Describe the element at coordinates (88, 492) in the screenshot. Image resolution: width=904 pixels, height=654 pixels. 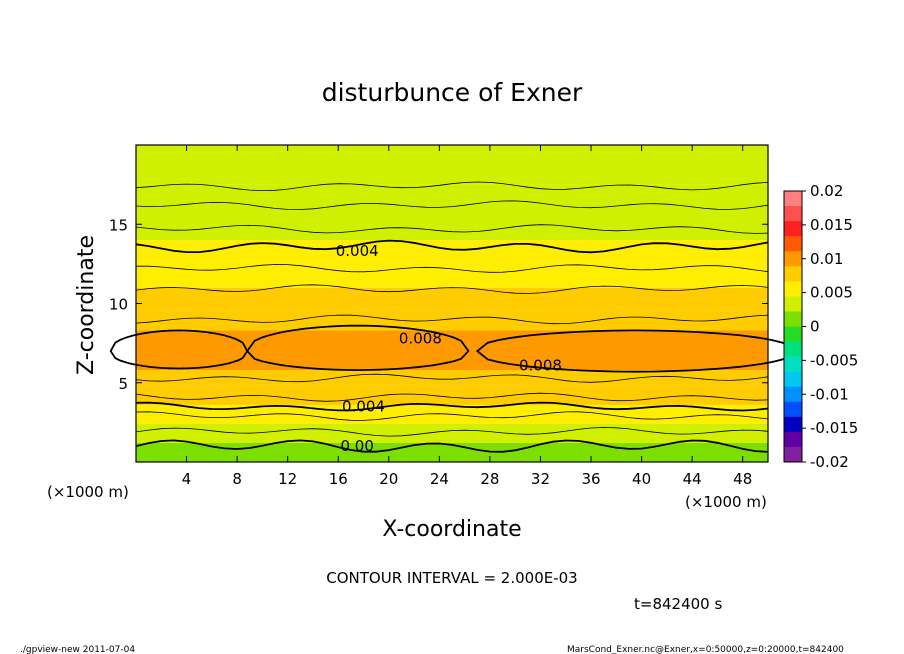
I see `x-unit-label-left: (×1000 m)` at that location.